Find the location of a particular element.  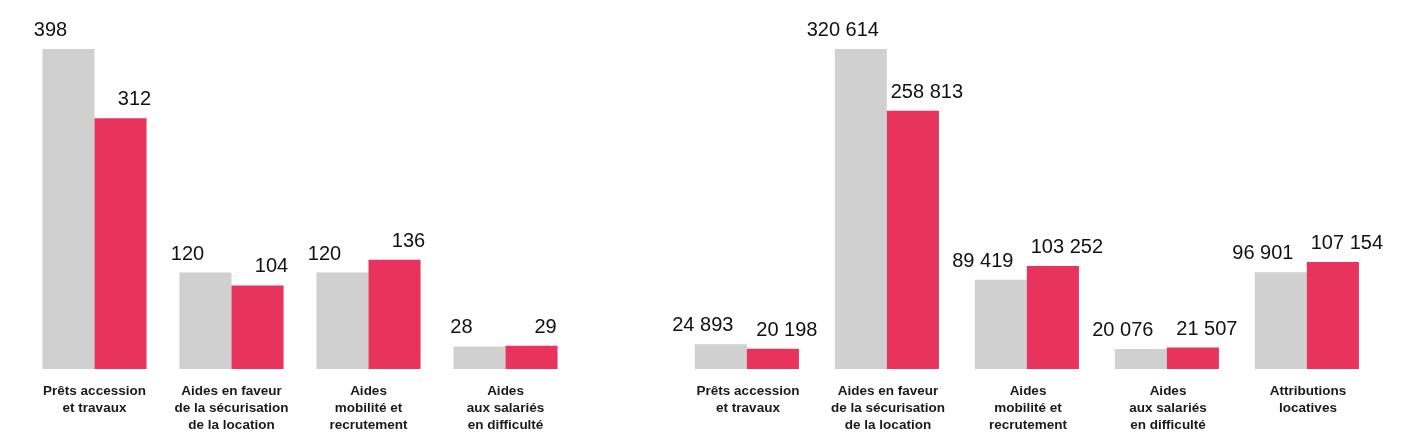

data-label: 320 614 is located at coordinates (842, 29).